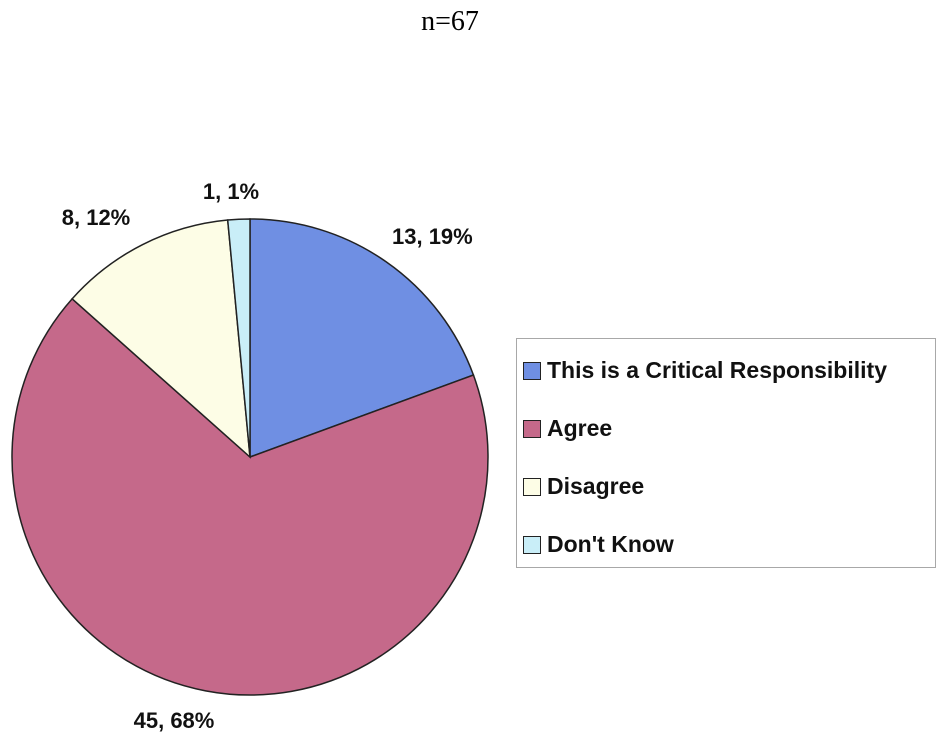  What do you see at coordinates (174, 720) in the screenshot?
I see `data-label-agree: 45, 68%` at bounding box center [174, 720].